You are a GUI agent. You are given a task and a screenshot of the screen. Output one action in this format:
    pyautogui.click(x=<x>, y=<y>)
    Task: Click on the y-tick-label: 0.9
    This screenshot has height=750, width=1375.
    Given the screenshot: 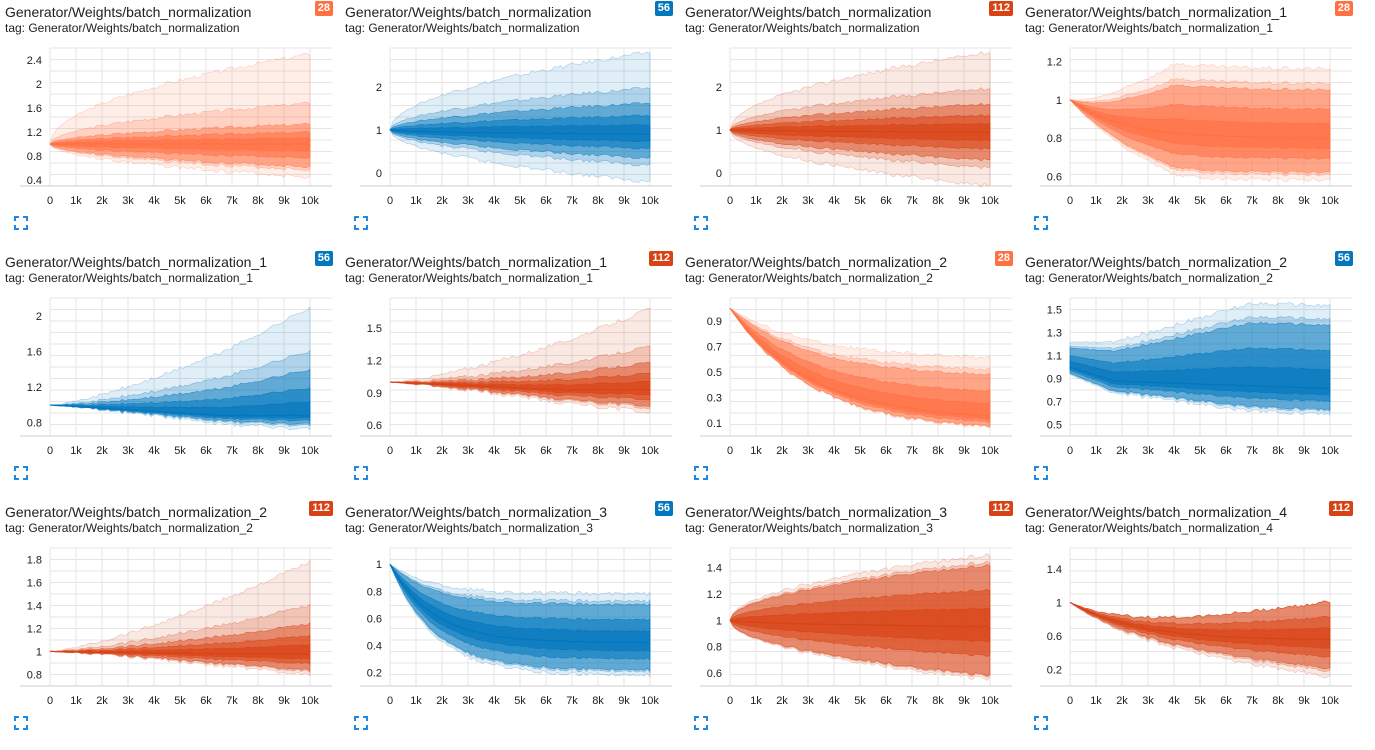 What is the action you would take?
    pyautogui.click(x=1054, y=380)
    